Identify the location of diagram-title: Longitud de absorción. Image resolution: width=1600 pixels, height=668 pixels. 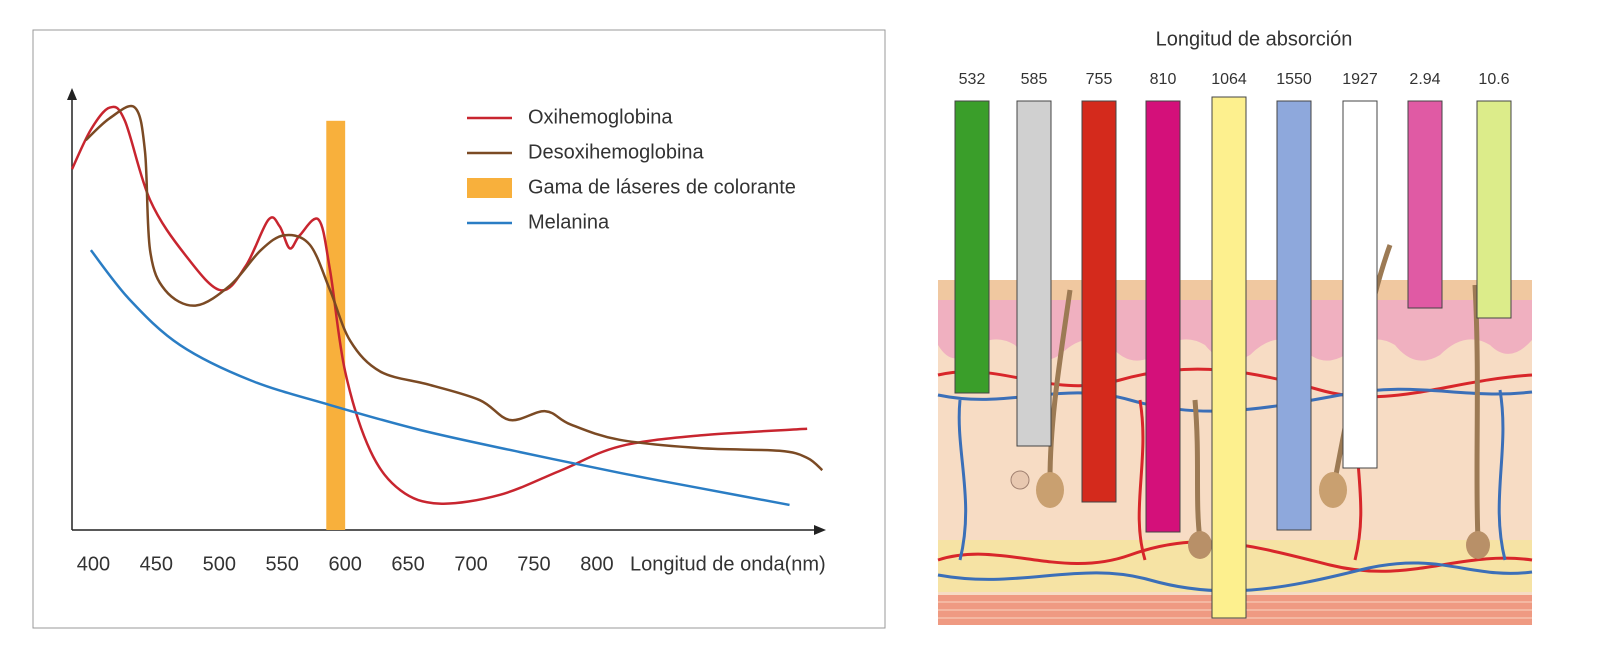
(1254, 39).